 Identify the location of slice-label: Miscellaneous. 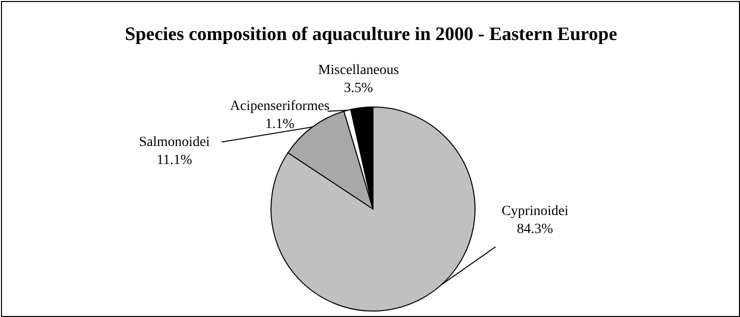
(358, 70).